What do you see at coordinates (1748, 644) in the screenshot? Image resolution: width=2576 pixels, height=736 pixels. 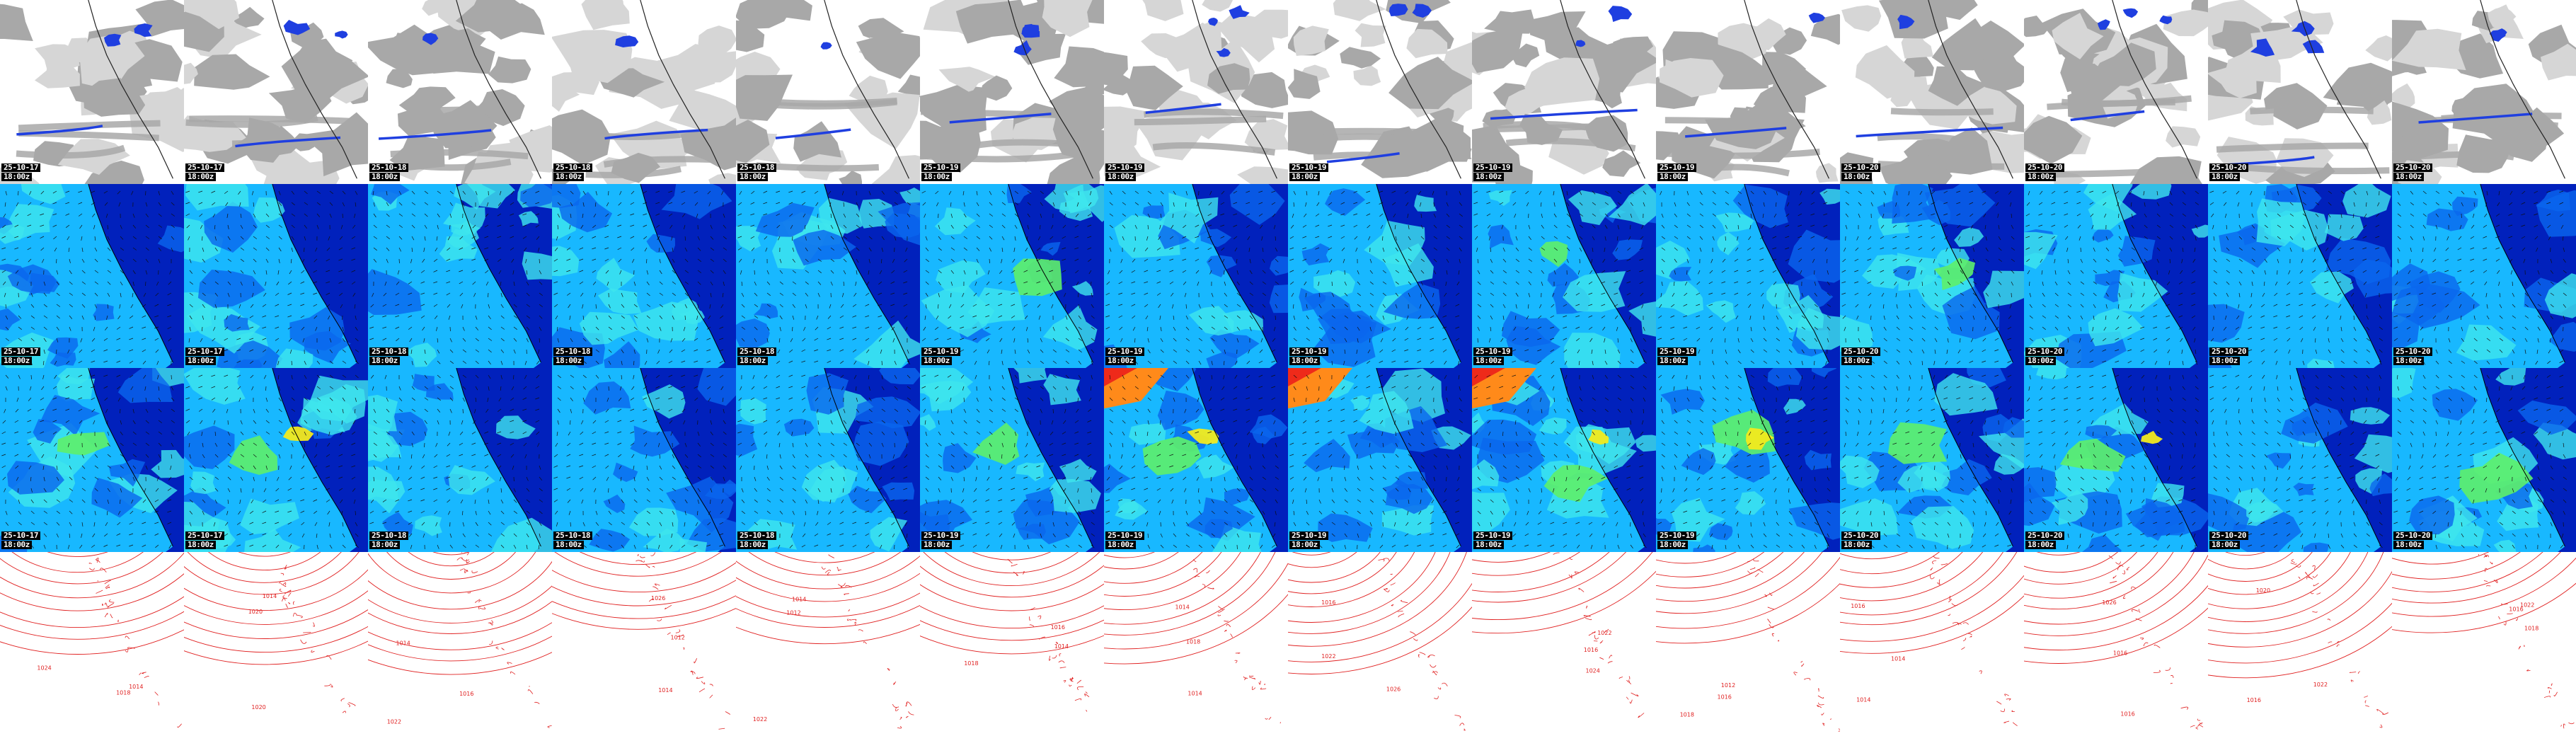 I see `pressure-isobars-map-tile: 1016 1012 1018` at bounding box center [1748, 644].